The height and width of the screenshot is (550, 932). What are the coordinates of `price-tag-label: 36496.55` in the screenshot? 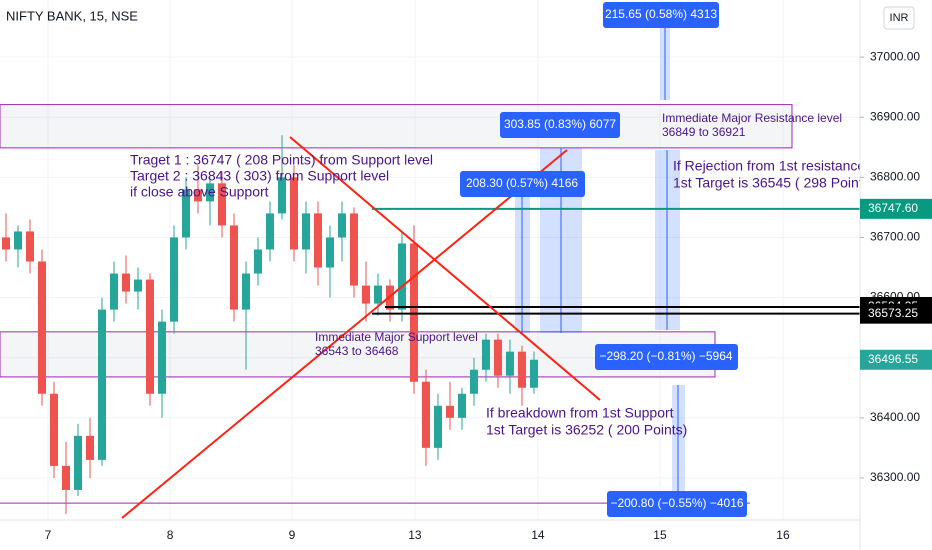 It's located at (893, 359).